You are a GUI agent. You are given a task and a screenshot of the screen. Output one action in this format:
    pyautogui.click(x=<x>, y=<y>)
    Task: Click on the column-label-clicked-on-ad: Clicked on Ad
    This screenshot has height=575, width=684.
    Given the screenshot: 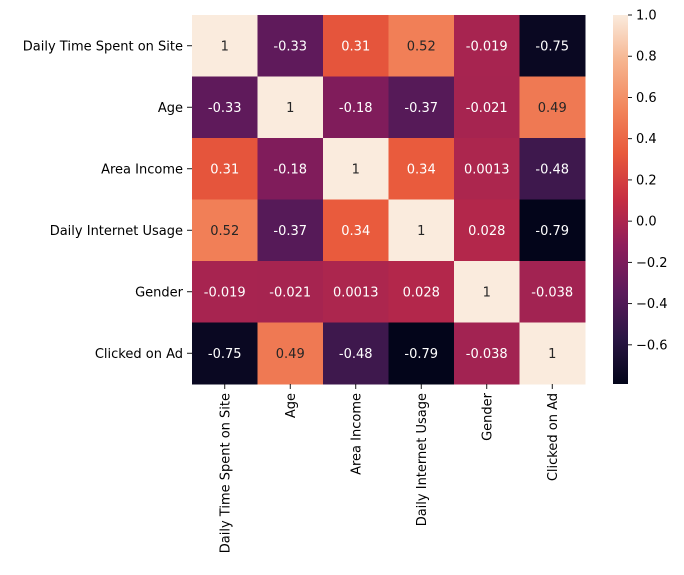 What is the action you would take?
    pyautogui.click(x=553, y=437)
    